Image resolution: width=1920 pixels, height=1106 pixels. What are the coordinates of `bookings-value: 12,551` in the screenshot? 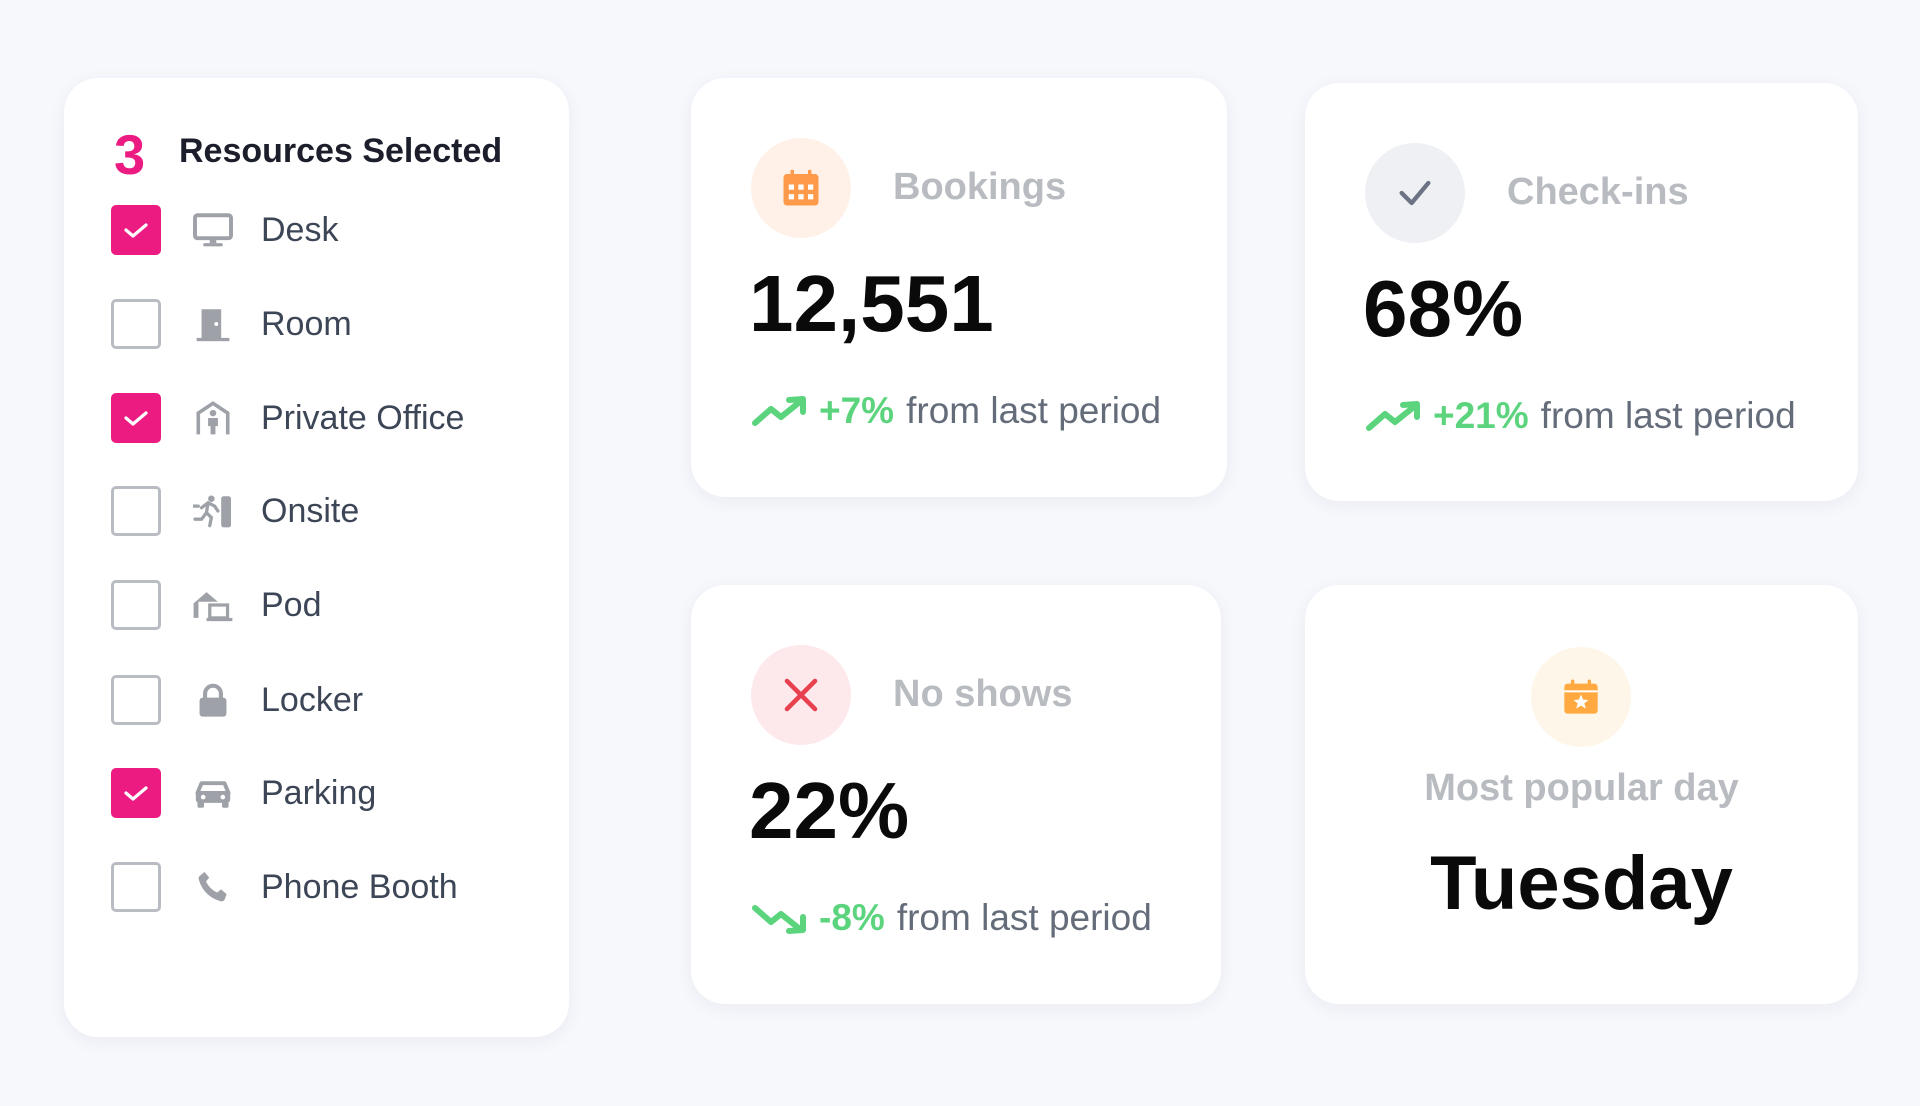 It's located at (871, 303).